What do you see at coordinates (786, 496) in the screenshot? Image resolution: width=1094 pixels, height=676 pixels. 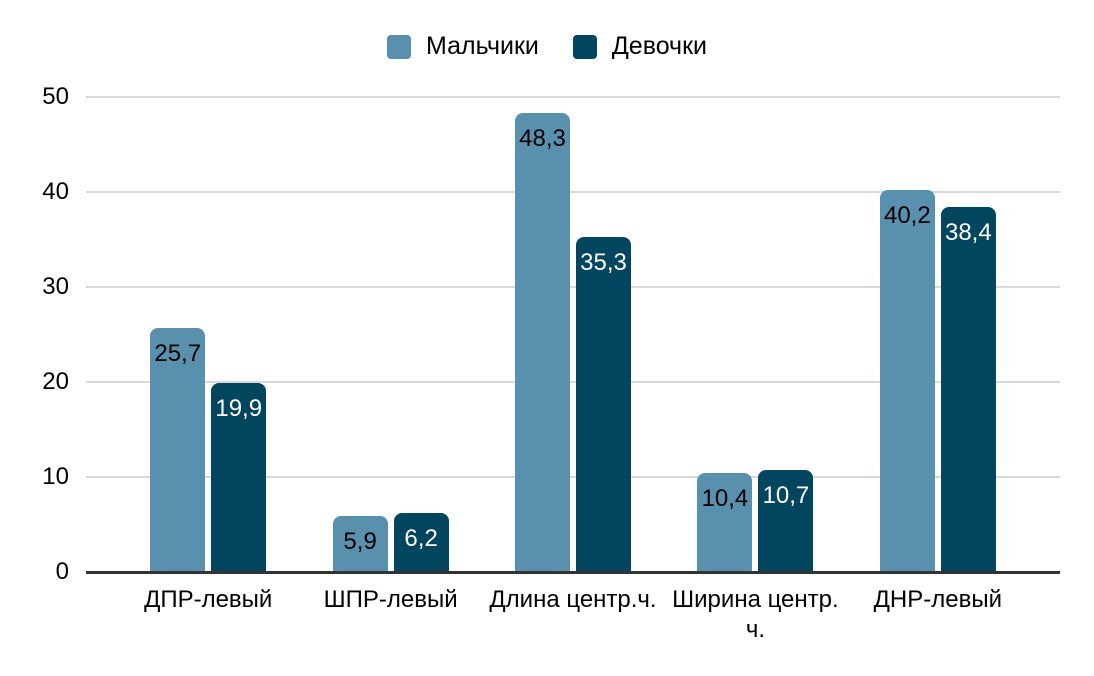 I see `bar-value-label: 10,7` at bounding box center [786, 496].